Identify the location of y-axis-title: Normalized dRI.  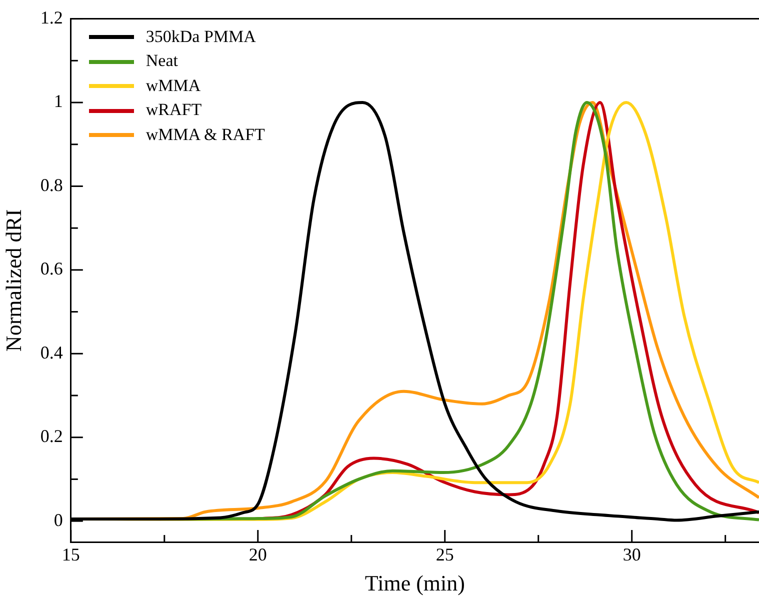
(13, 280).